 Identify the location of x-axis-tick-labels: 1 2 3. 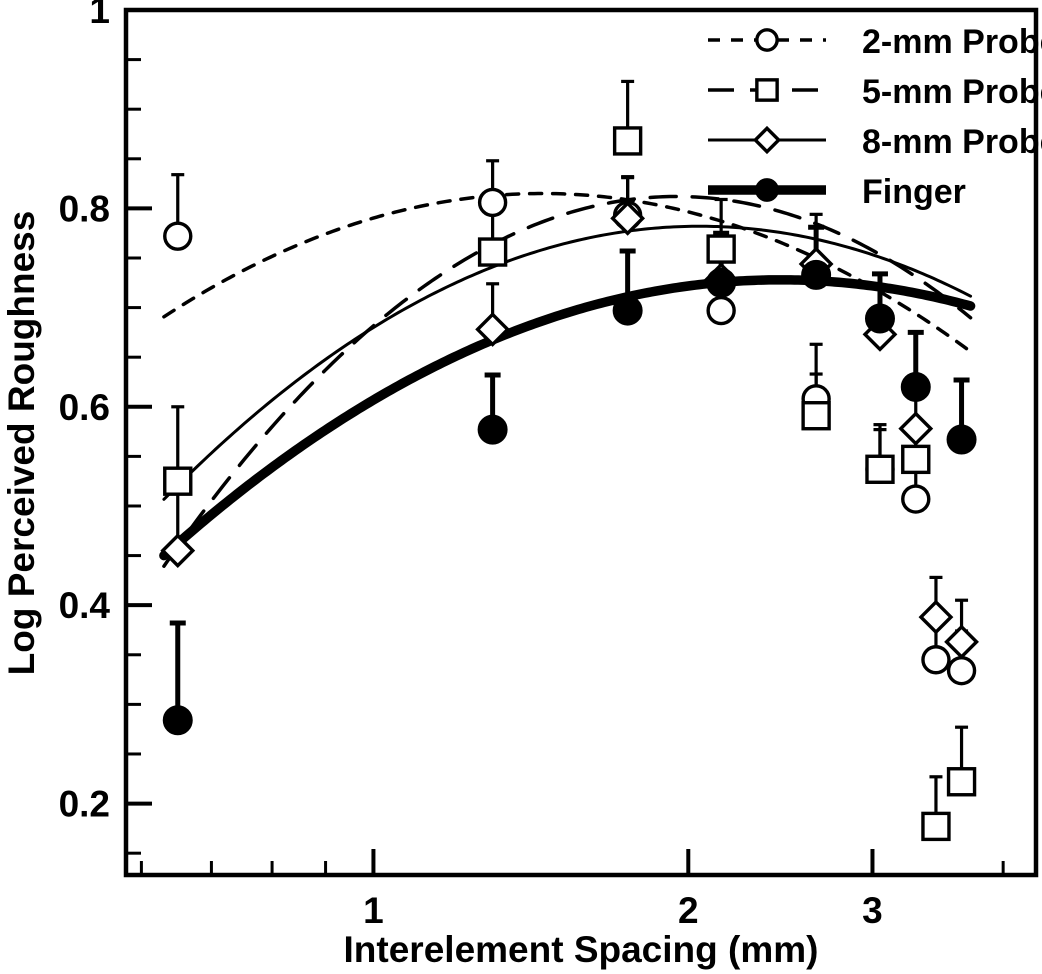
(623, 910).